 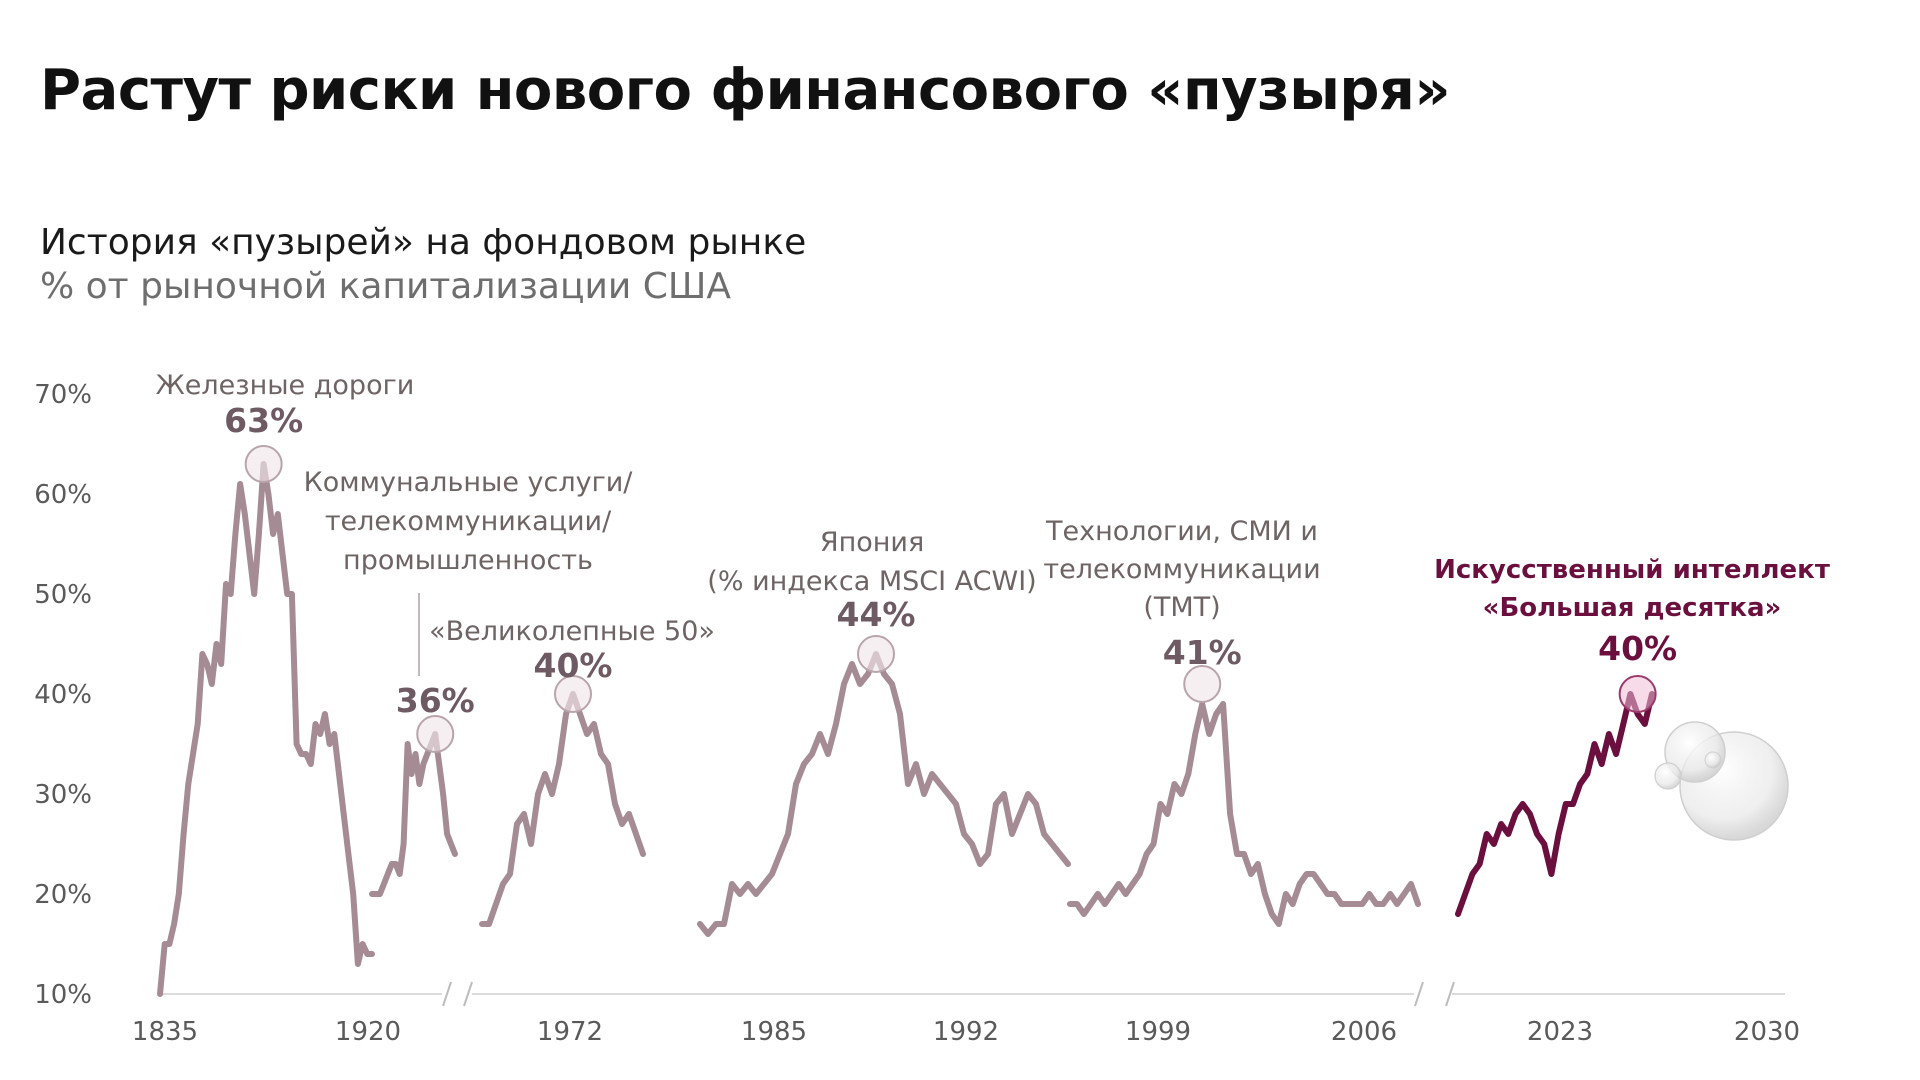 What do you see at coordinates (385, 286) in the screenshot?
I see `chart-unit: % от рыночной капитализации США` at bounding box center [385, 286].